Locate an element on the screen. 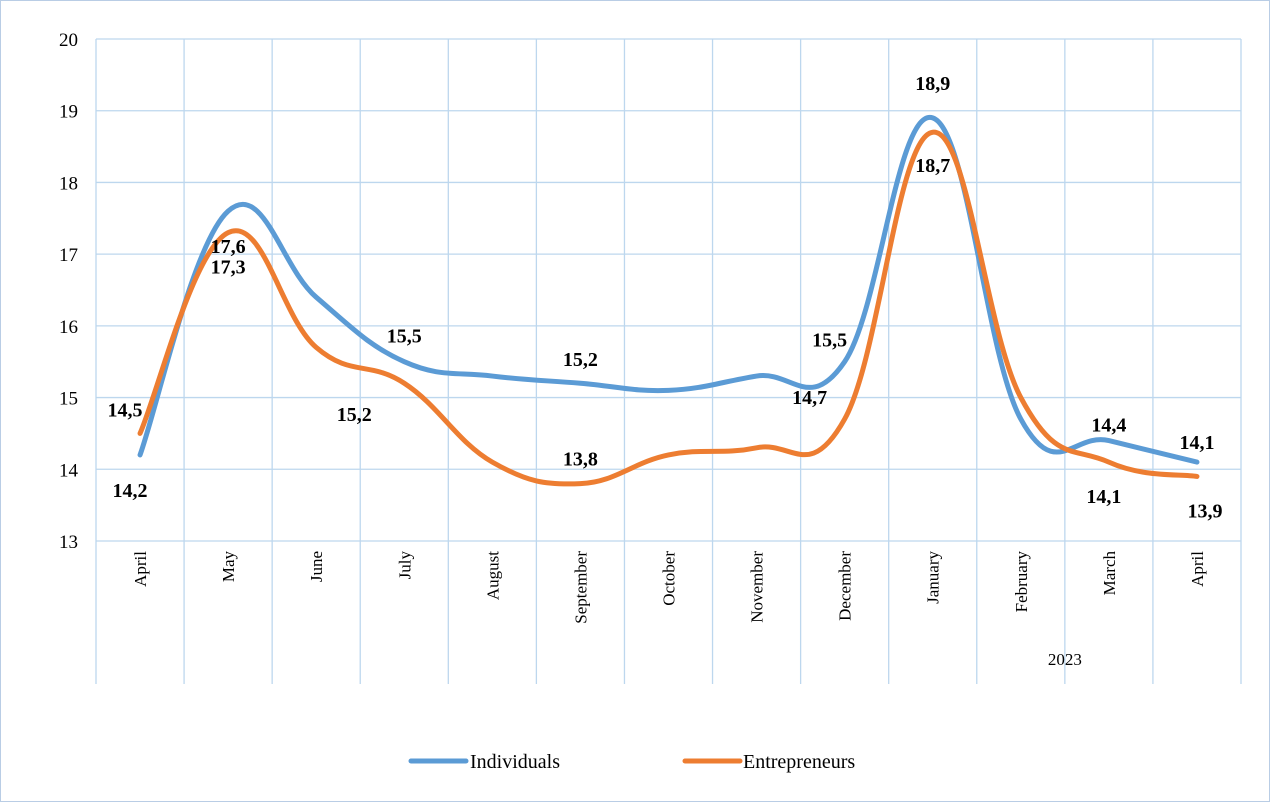  data-label-individuals: 14,4 is located at coordinates (1108, 426).